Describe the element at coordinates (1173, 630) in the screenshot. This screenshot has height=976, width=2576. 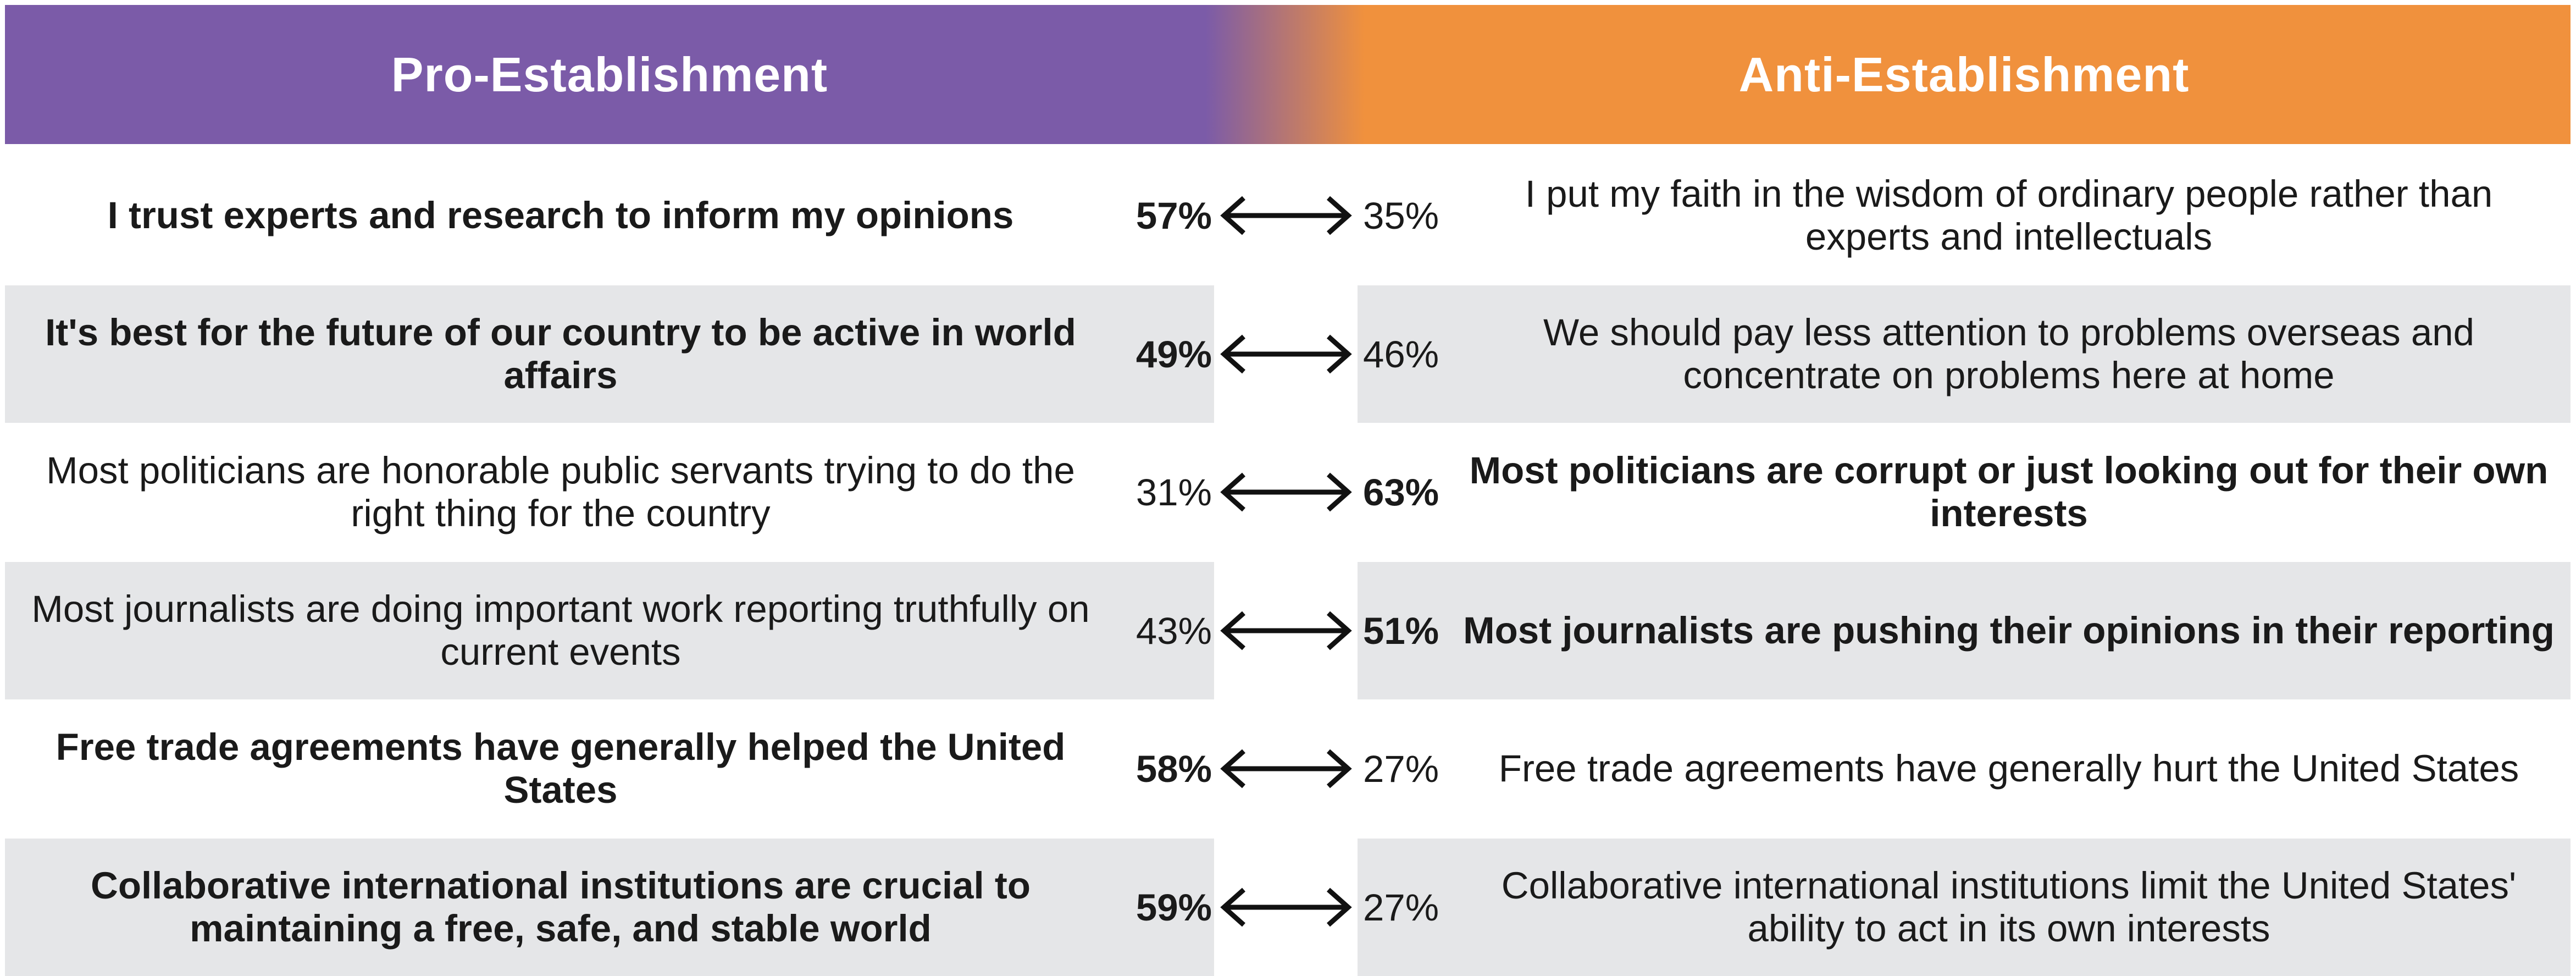
I see `pro-percentage: 43%` at that location.